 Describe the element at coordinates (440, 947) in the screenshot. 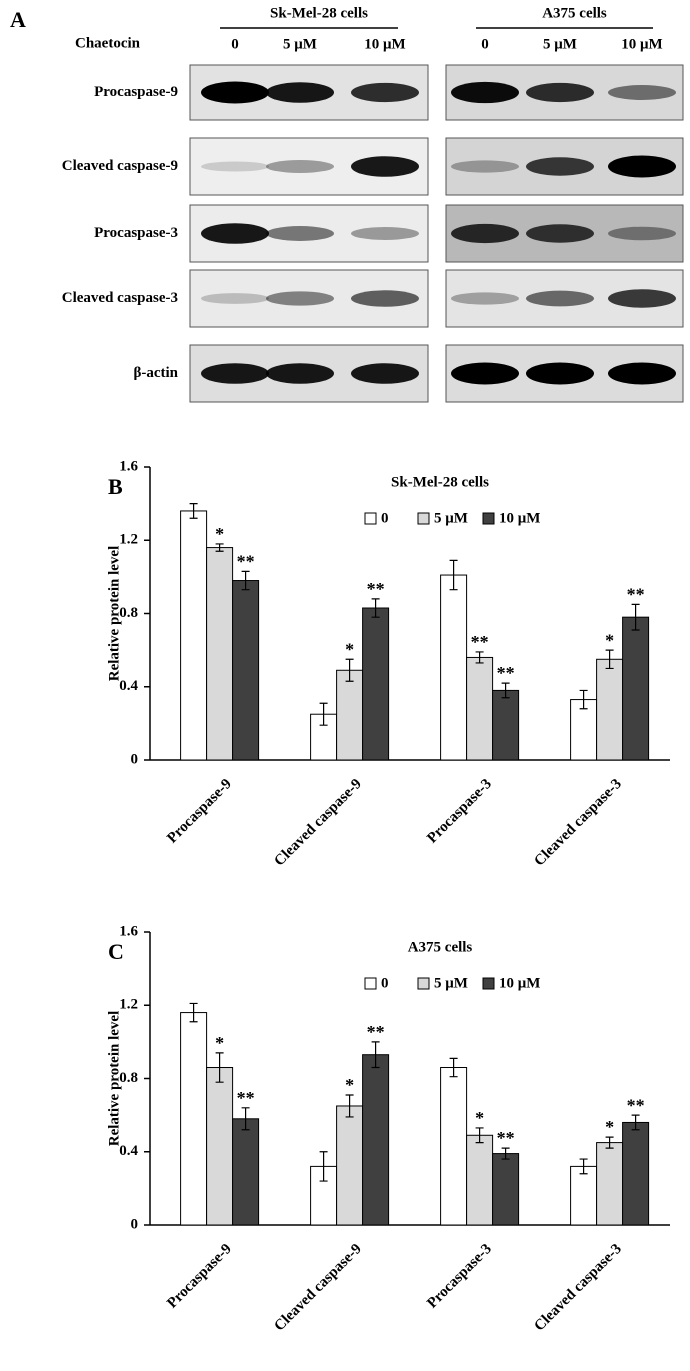

I see `chart-title: A375 cells` at that location.